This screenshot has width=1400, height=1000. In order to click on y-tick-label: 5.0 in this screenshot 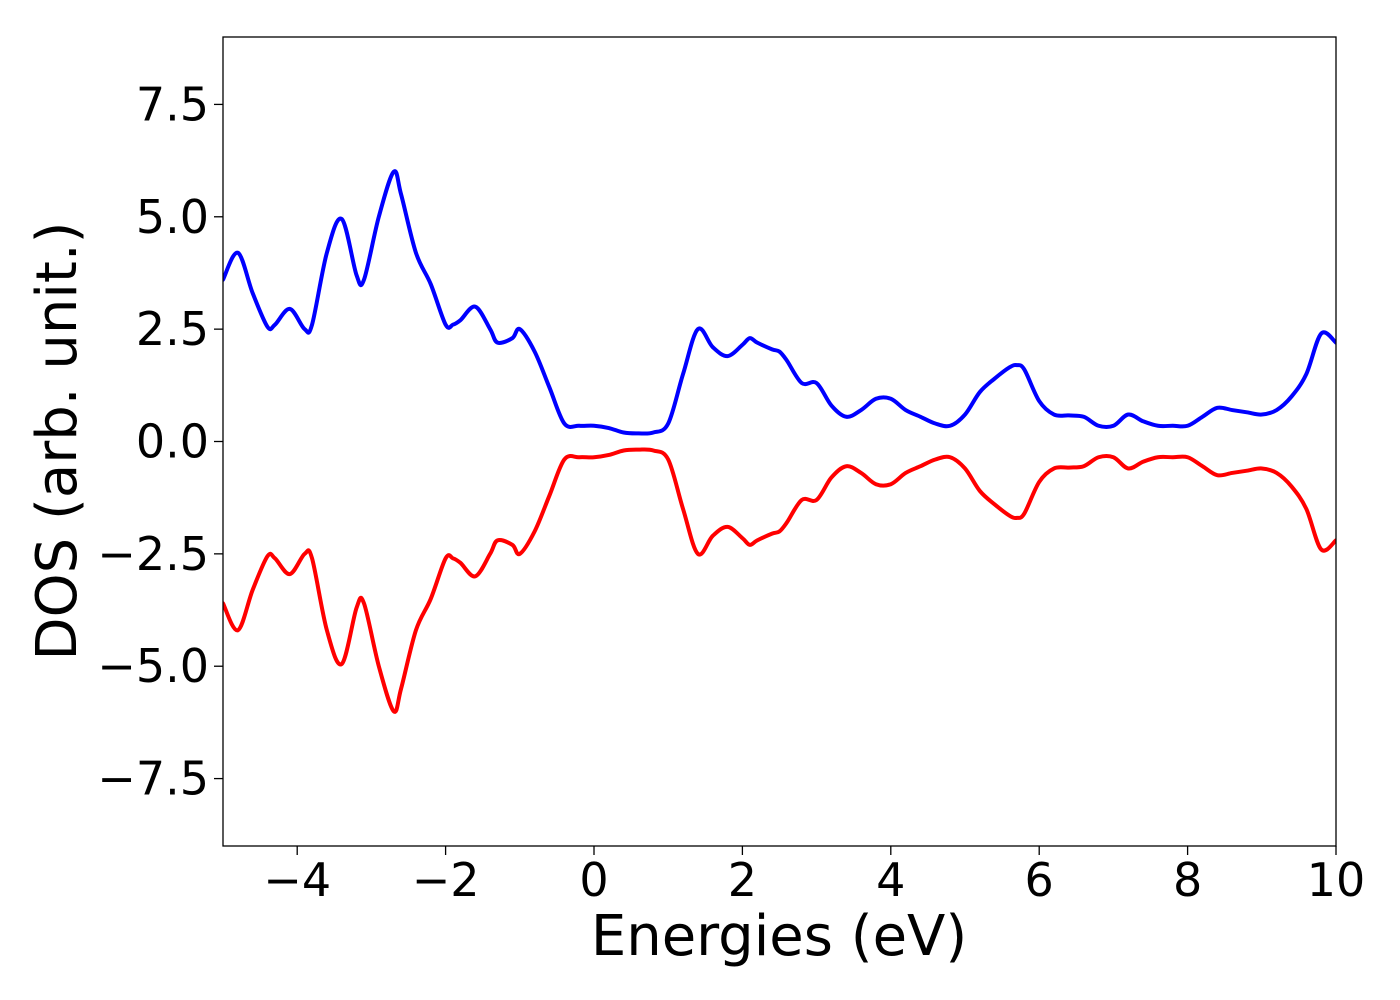, I will do `click(172, 217)`.